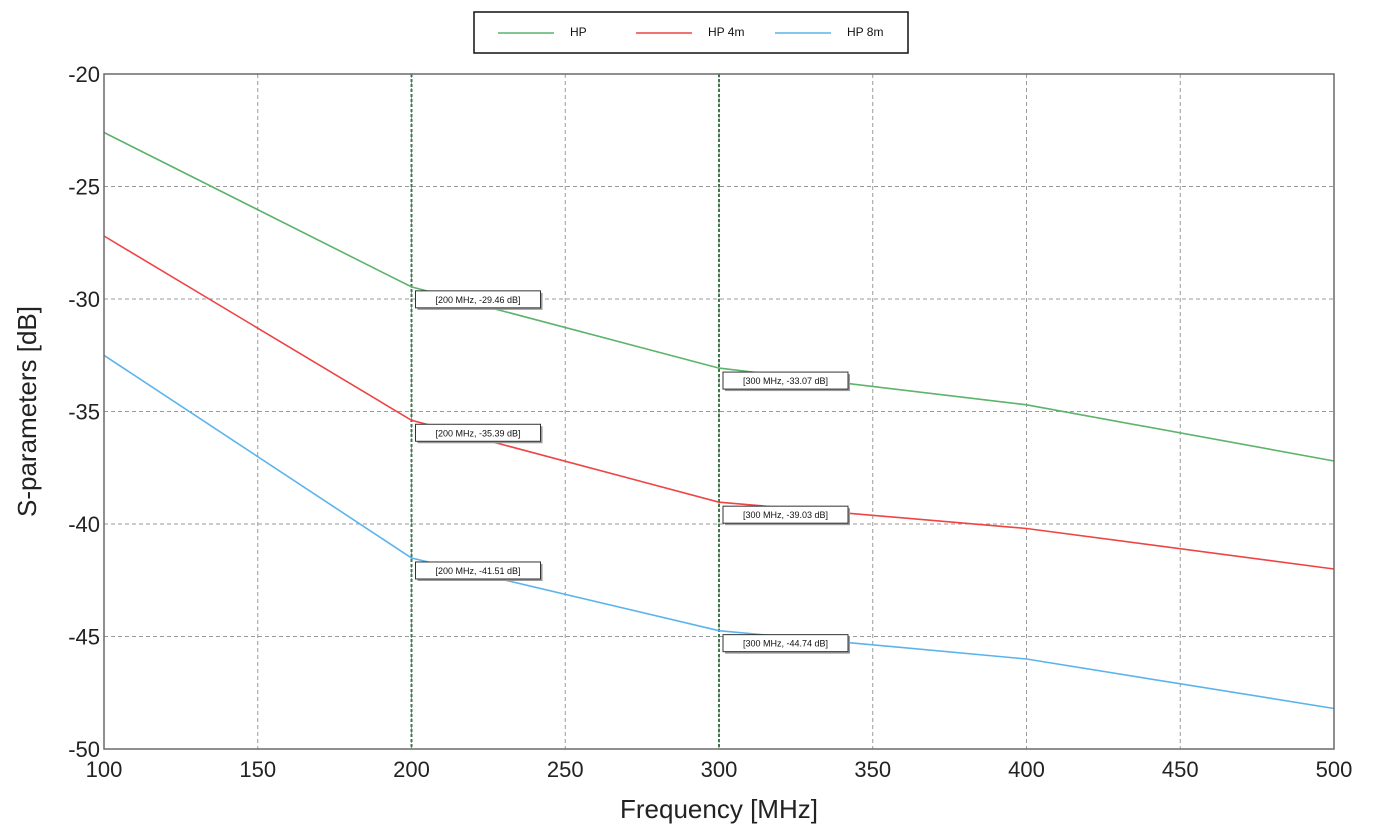 The image size is (1374, 825). Describe the element at coordinates (104, 769) in the screenshot. I see `x-tick-label: 100` at that location.